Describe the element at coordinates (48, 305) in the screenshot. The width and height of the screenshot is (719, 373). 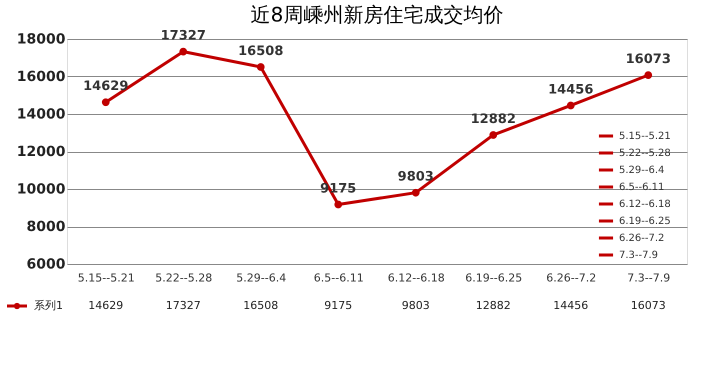
I see `legend-label: 系列1` at that location.